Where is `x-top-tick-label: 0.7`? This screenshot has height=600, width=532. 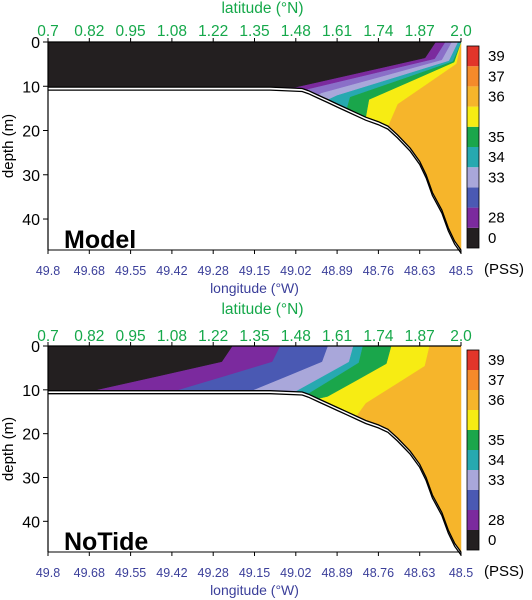 x-top-tick-label: 0.7 is located at coordinates (48, 336).